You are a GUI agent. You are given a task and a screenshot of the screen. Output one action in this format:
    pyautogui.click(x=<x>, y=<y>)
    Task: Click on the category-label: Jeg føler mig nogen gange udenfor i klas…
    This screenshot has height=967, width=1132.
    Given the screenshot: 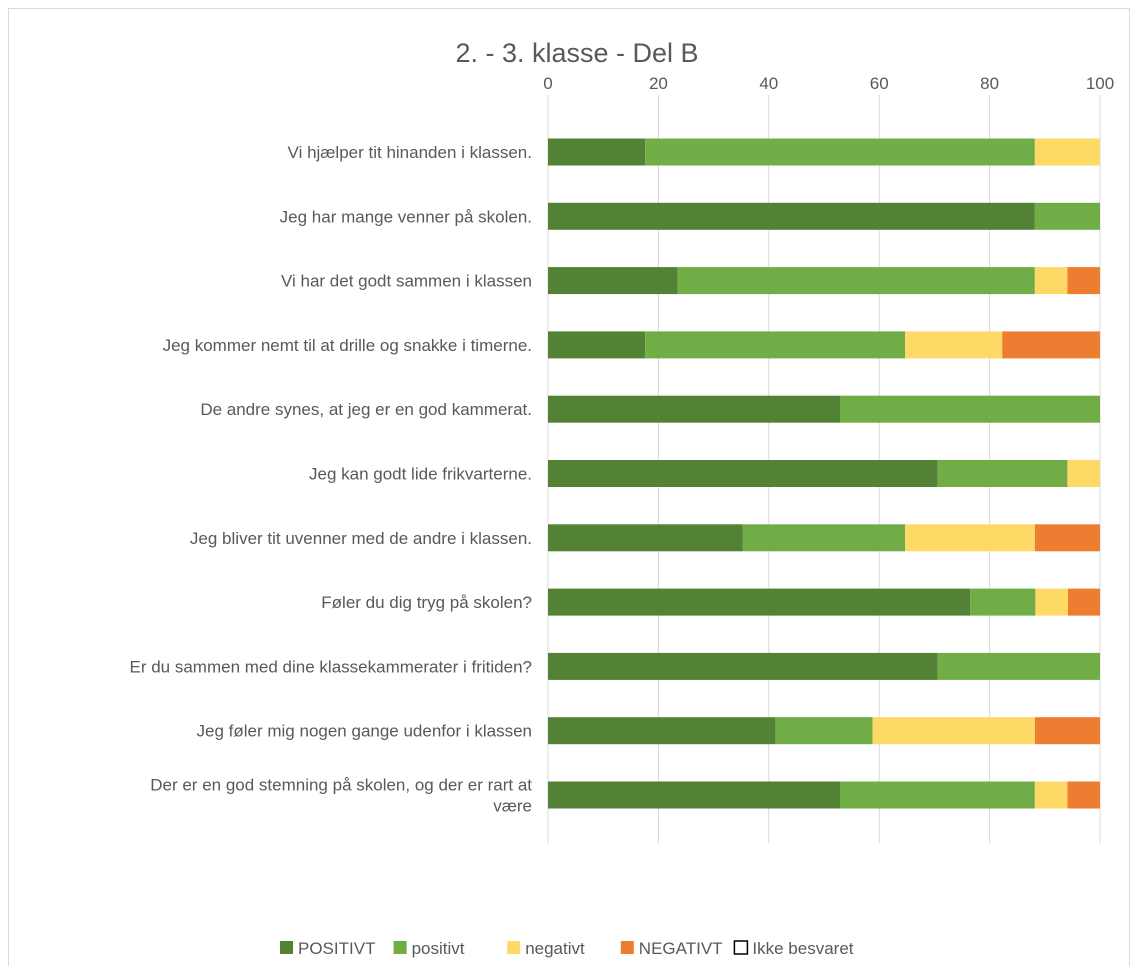 What is the action you would take?
    pyautogui.click(x=364, y=731)
    